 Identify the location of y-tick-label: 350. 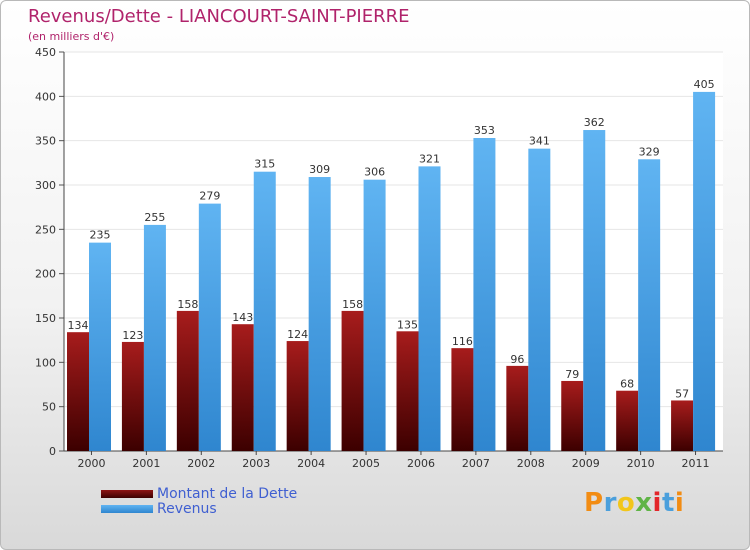
(45, 141).